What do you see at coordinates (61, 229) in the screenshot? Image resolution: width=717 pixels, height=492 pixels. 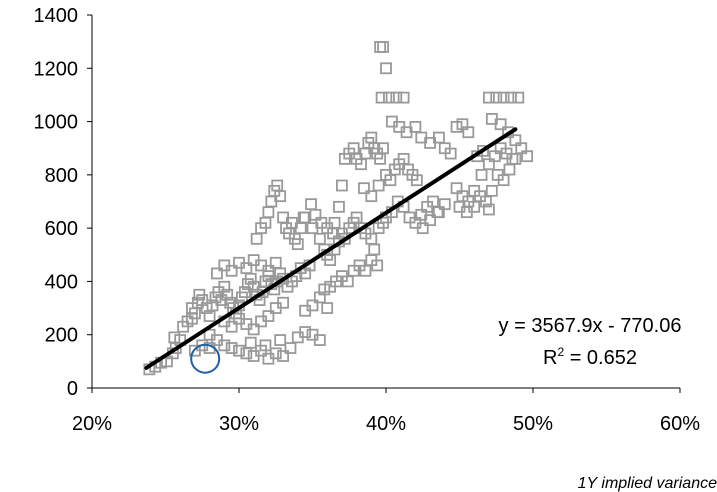 I see `y-tick-label: 600` at bounding box center [61, 229].